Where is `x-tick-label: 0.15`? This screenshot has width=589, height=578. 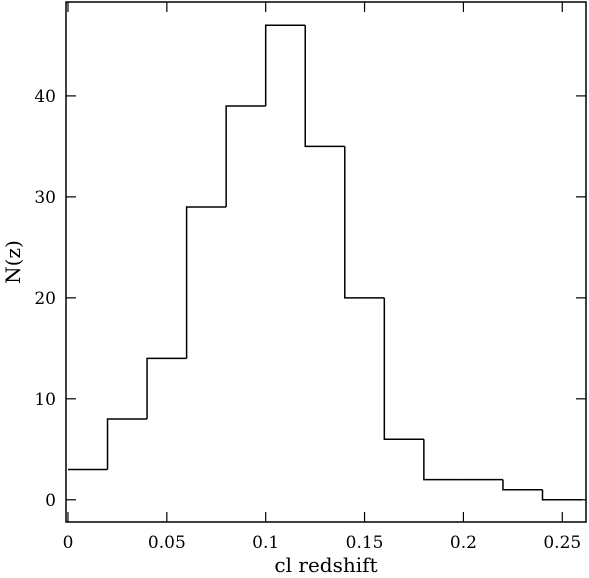
x-tick-label: 0.15 is located at coordinates (365, 543).